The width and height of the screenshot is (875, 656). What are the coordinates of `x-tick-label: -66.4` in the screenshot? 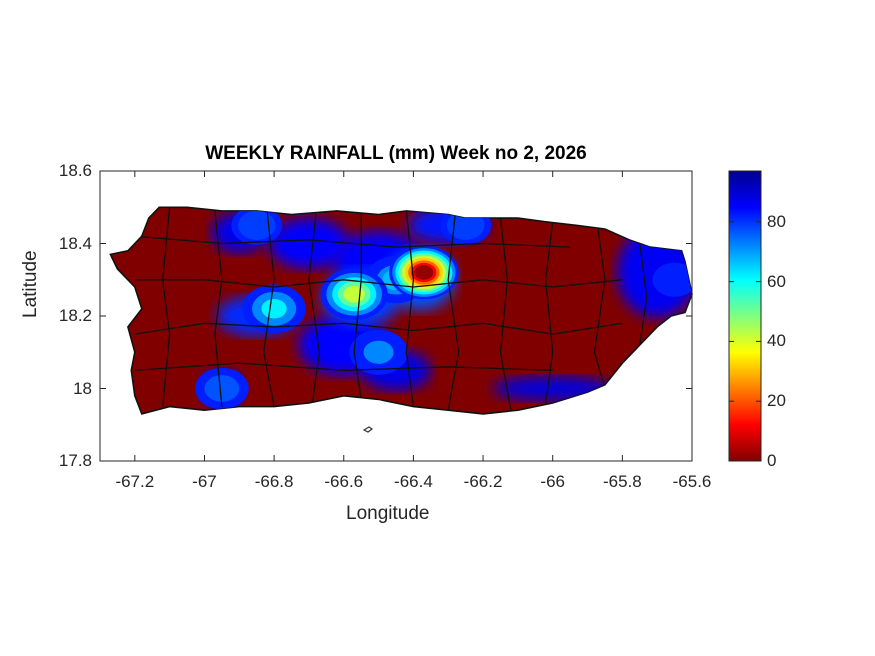 It's located at (413, 481).